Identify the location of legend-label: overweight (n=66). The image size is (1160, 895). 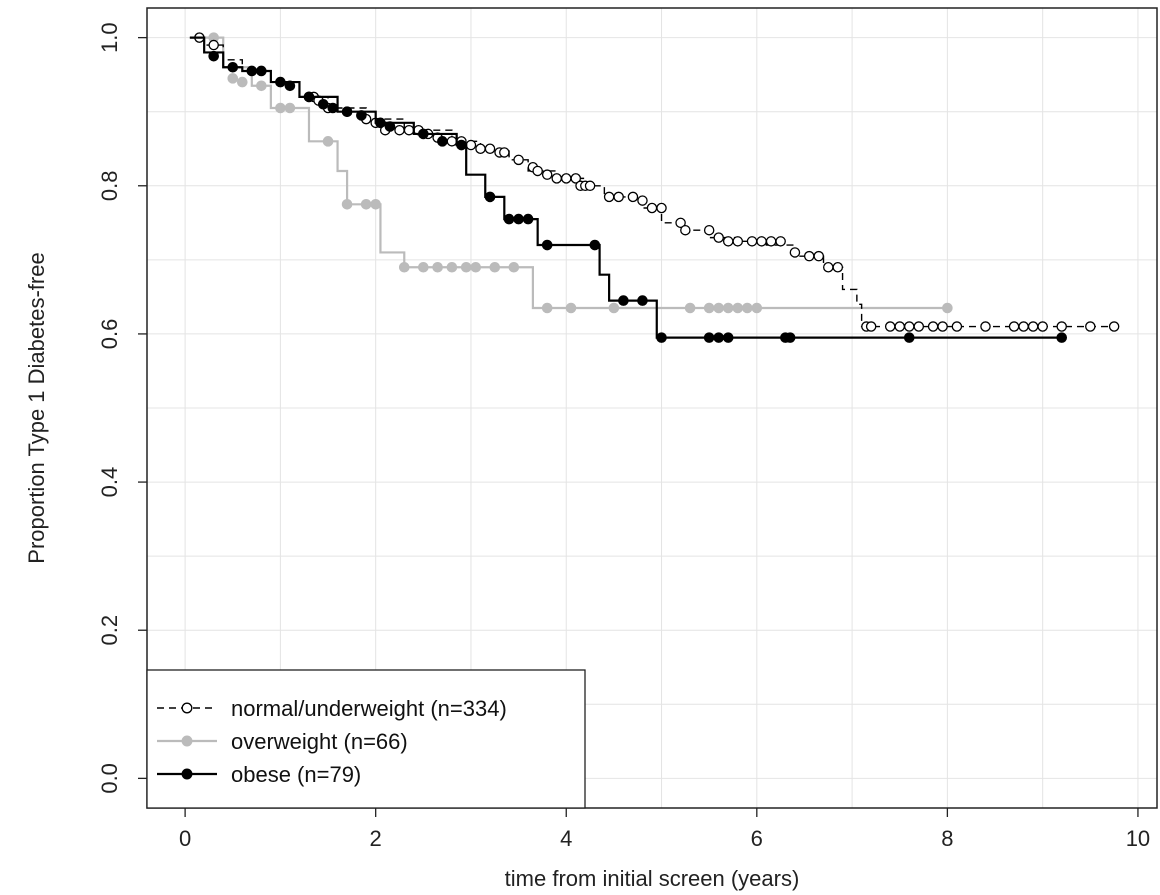
(319, 741).